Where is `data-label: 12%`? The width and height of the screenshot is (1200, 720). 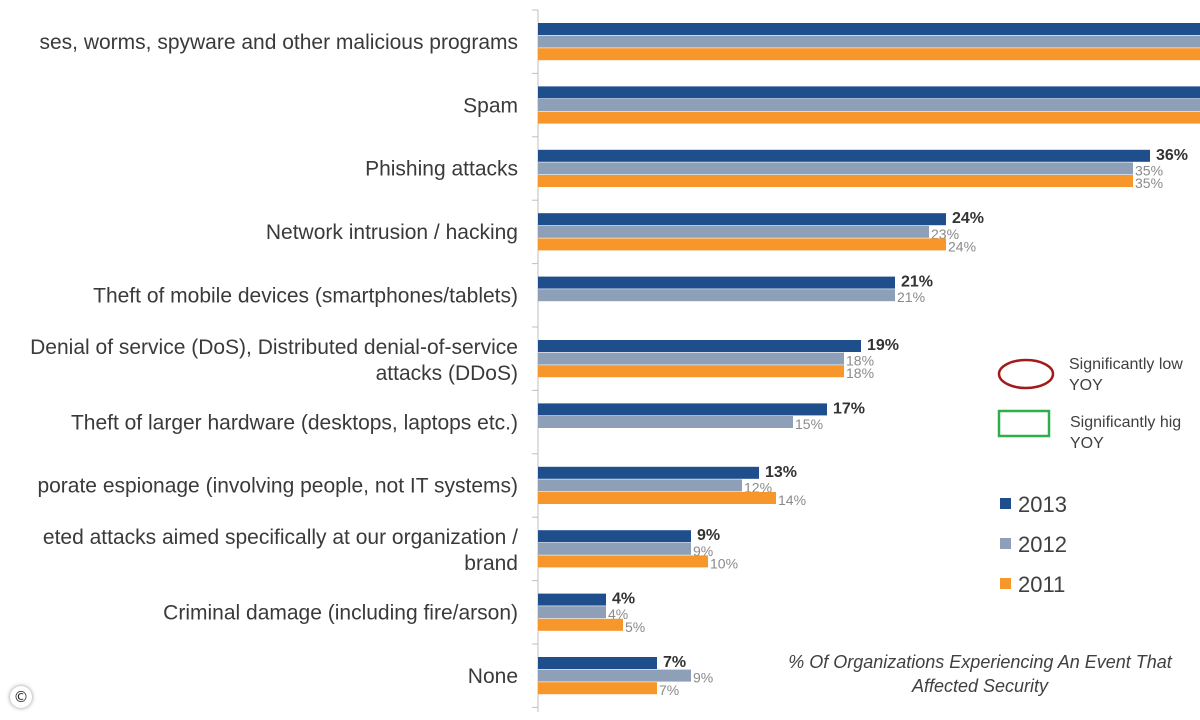 data-label: 12% is located at coordinates (758, 487).